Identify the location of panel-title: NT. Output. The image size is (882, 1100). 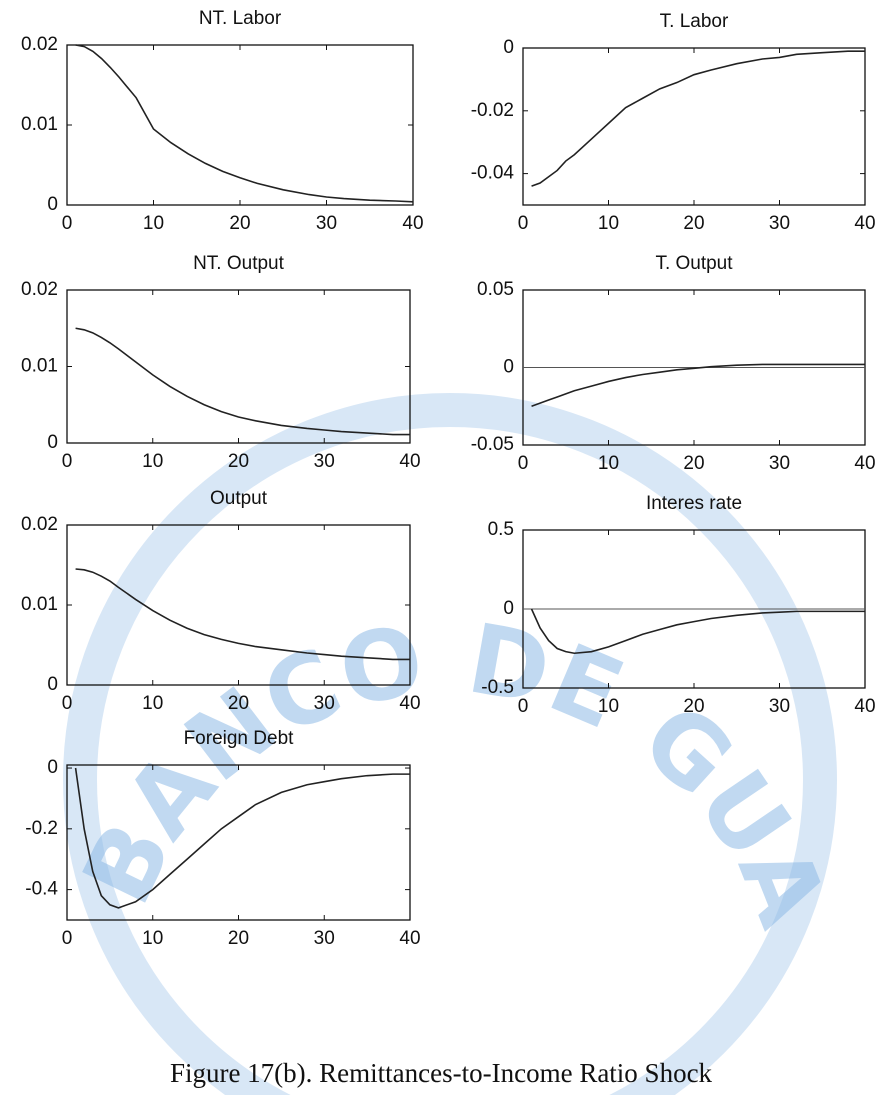
(239, 263).